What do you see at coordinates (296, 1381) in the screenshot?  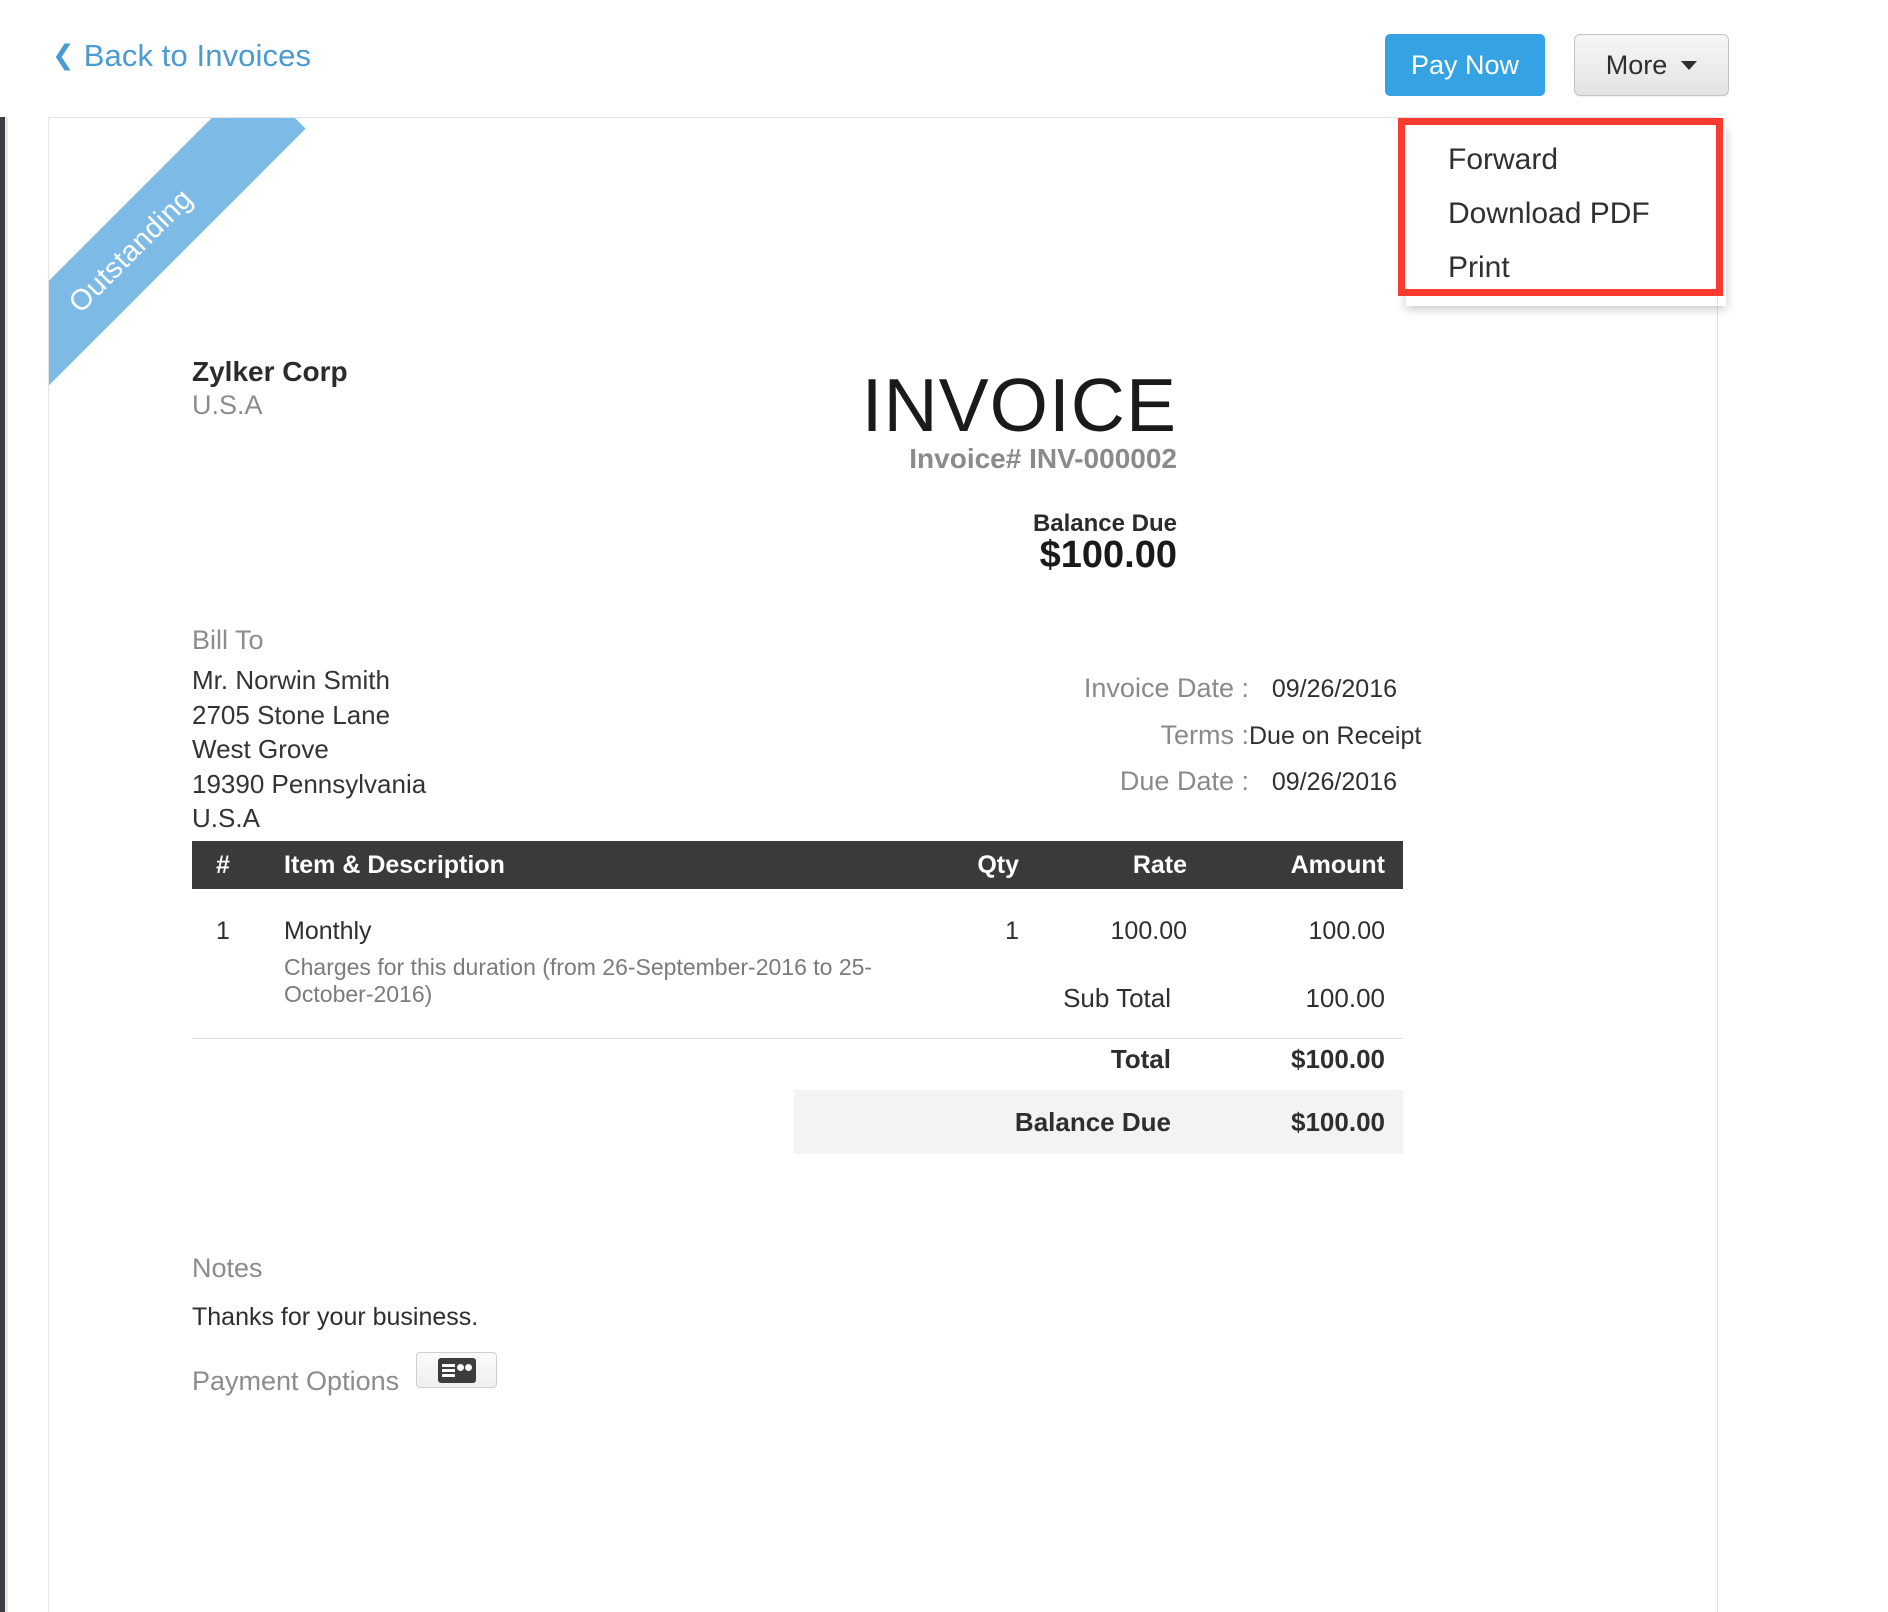 I see `payment-options-label: Payment Options` at bounding box center [296, 1381].